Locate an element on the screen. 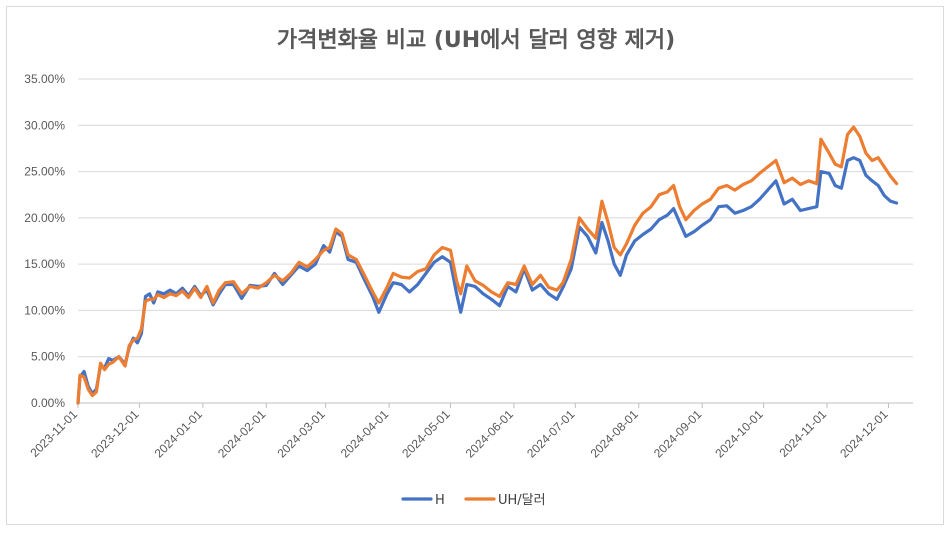 The width and height of the screenshot is (952, 533). x-tick-label: 2024-04-01 is located at coordinates (365, 434).